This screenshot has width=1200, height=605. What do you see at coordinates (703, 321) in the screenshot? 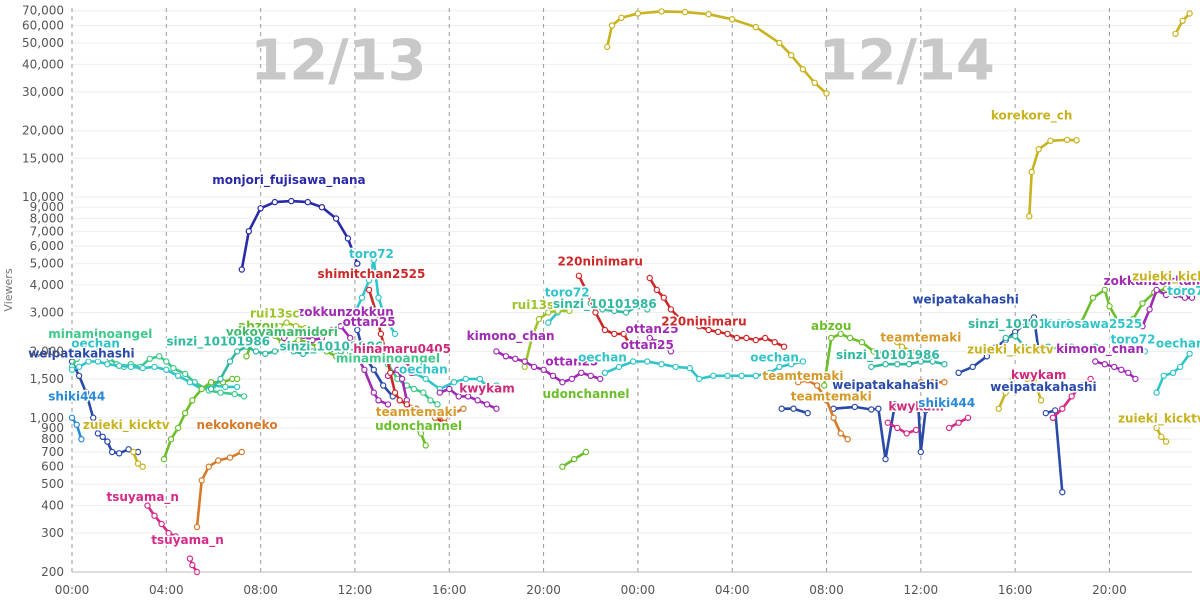
I see `series-label: 220ninimaru` at bounding box center [703, 321].